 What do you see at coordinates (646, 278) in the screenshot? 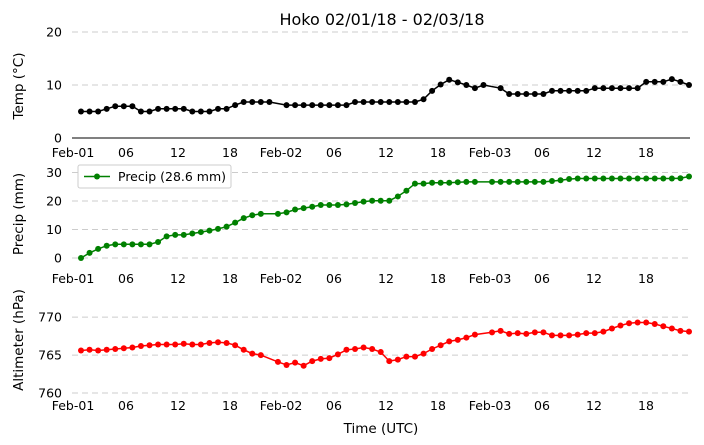
I see `precip-x-tick-label: 18` at bounding box center [646, 278].